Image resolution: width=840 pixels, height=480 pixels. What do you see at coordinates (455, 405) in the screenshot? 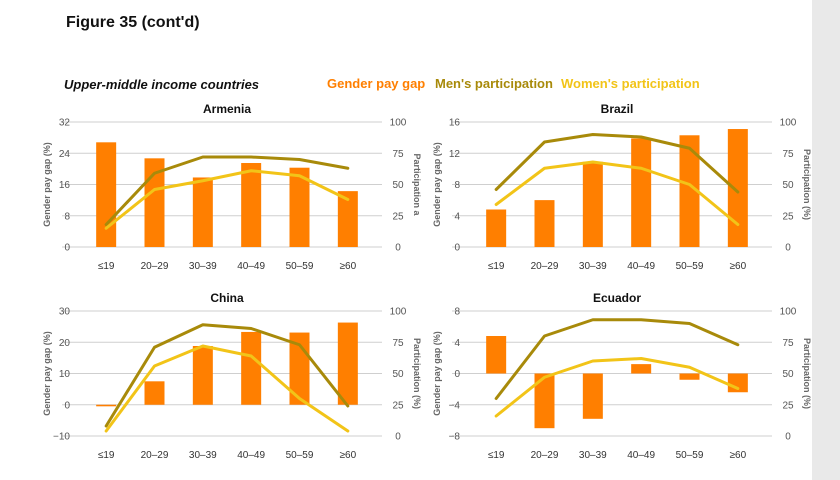
I see `chart-ecuador-left-tick: −4` at bounding box center [455, 405].